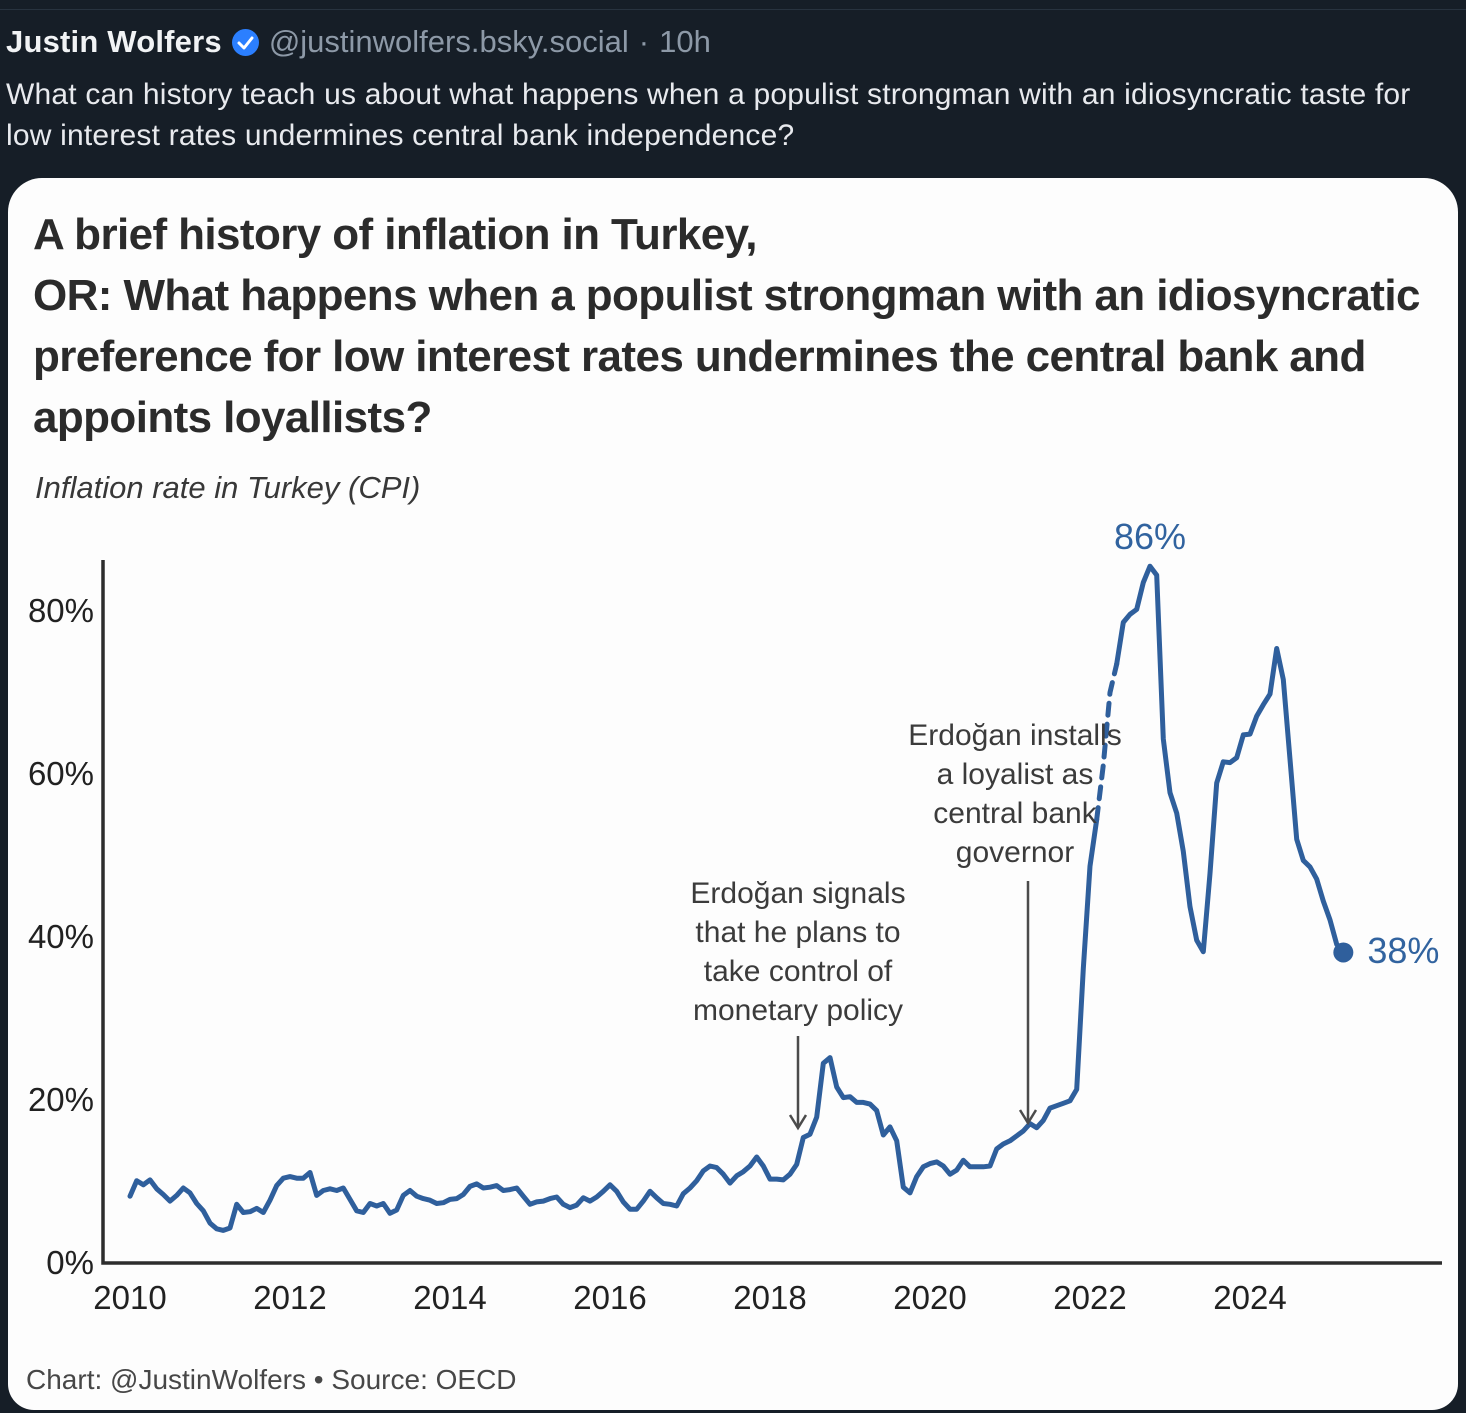 The width and height of the screenshot is (1466, 1413). What do you see at coordinates (770, 1297) in the screenshot?
I see `x-axis-tick-label: 2018` at bounding box center [770, 1297].